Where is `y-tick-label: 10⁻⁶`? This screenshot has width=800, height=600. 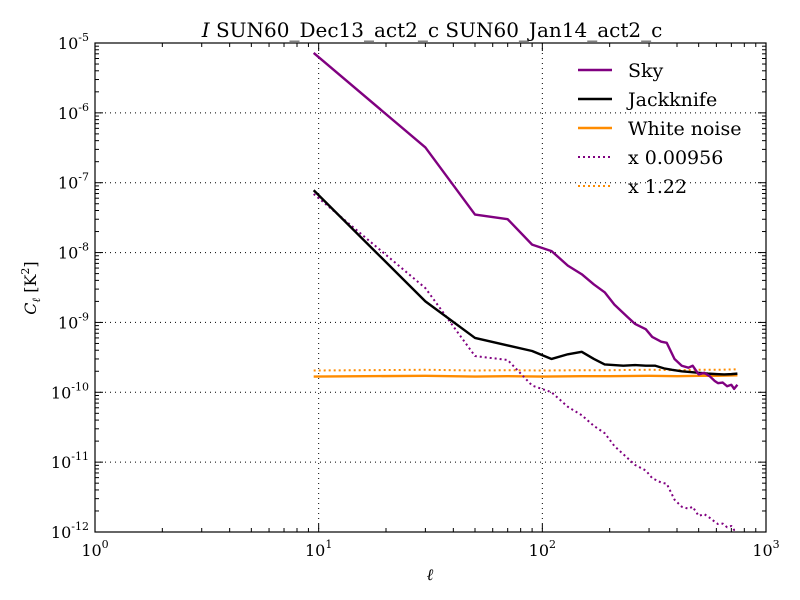
y-tick-label: 10⁻⁶ is located at coordinates (73, 112).